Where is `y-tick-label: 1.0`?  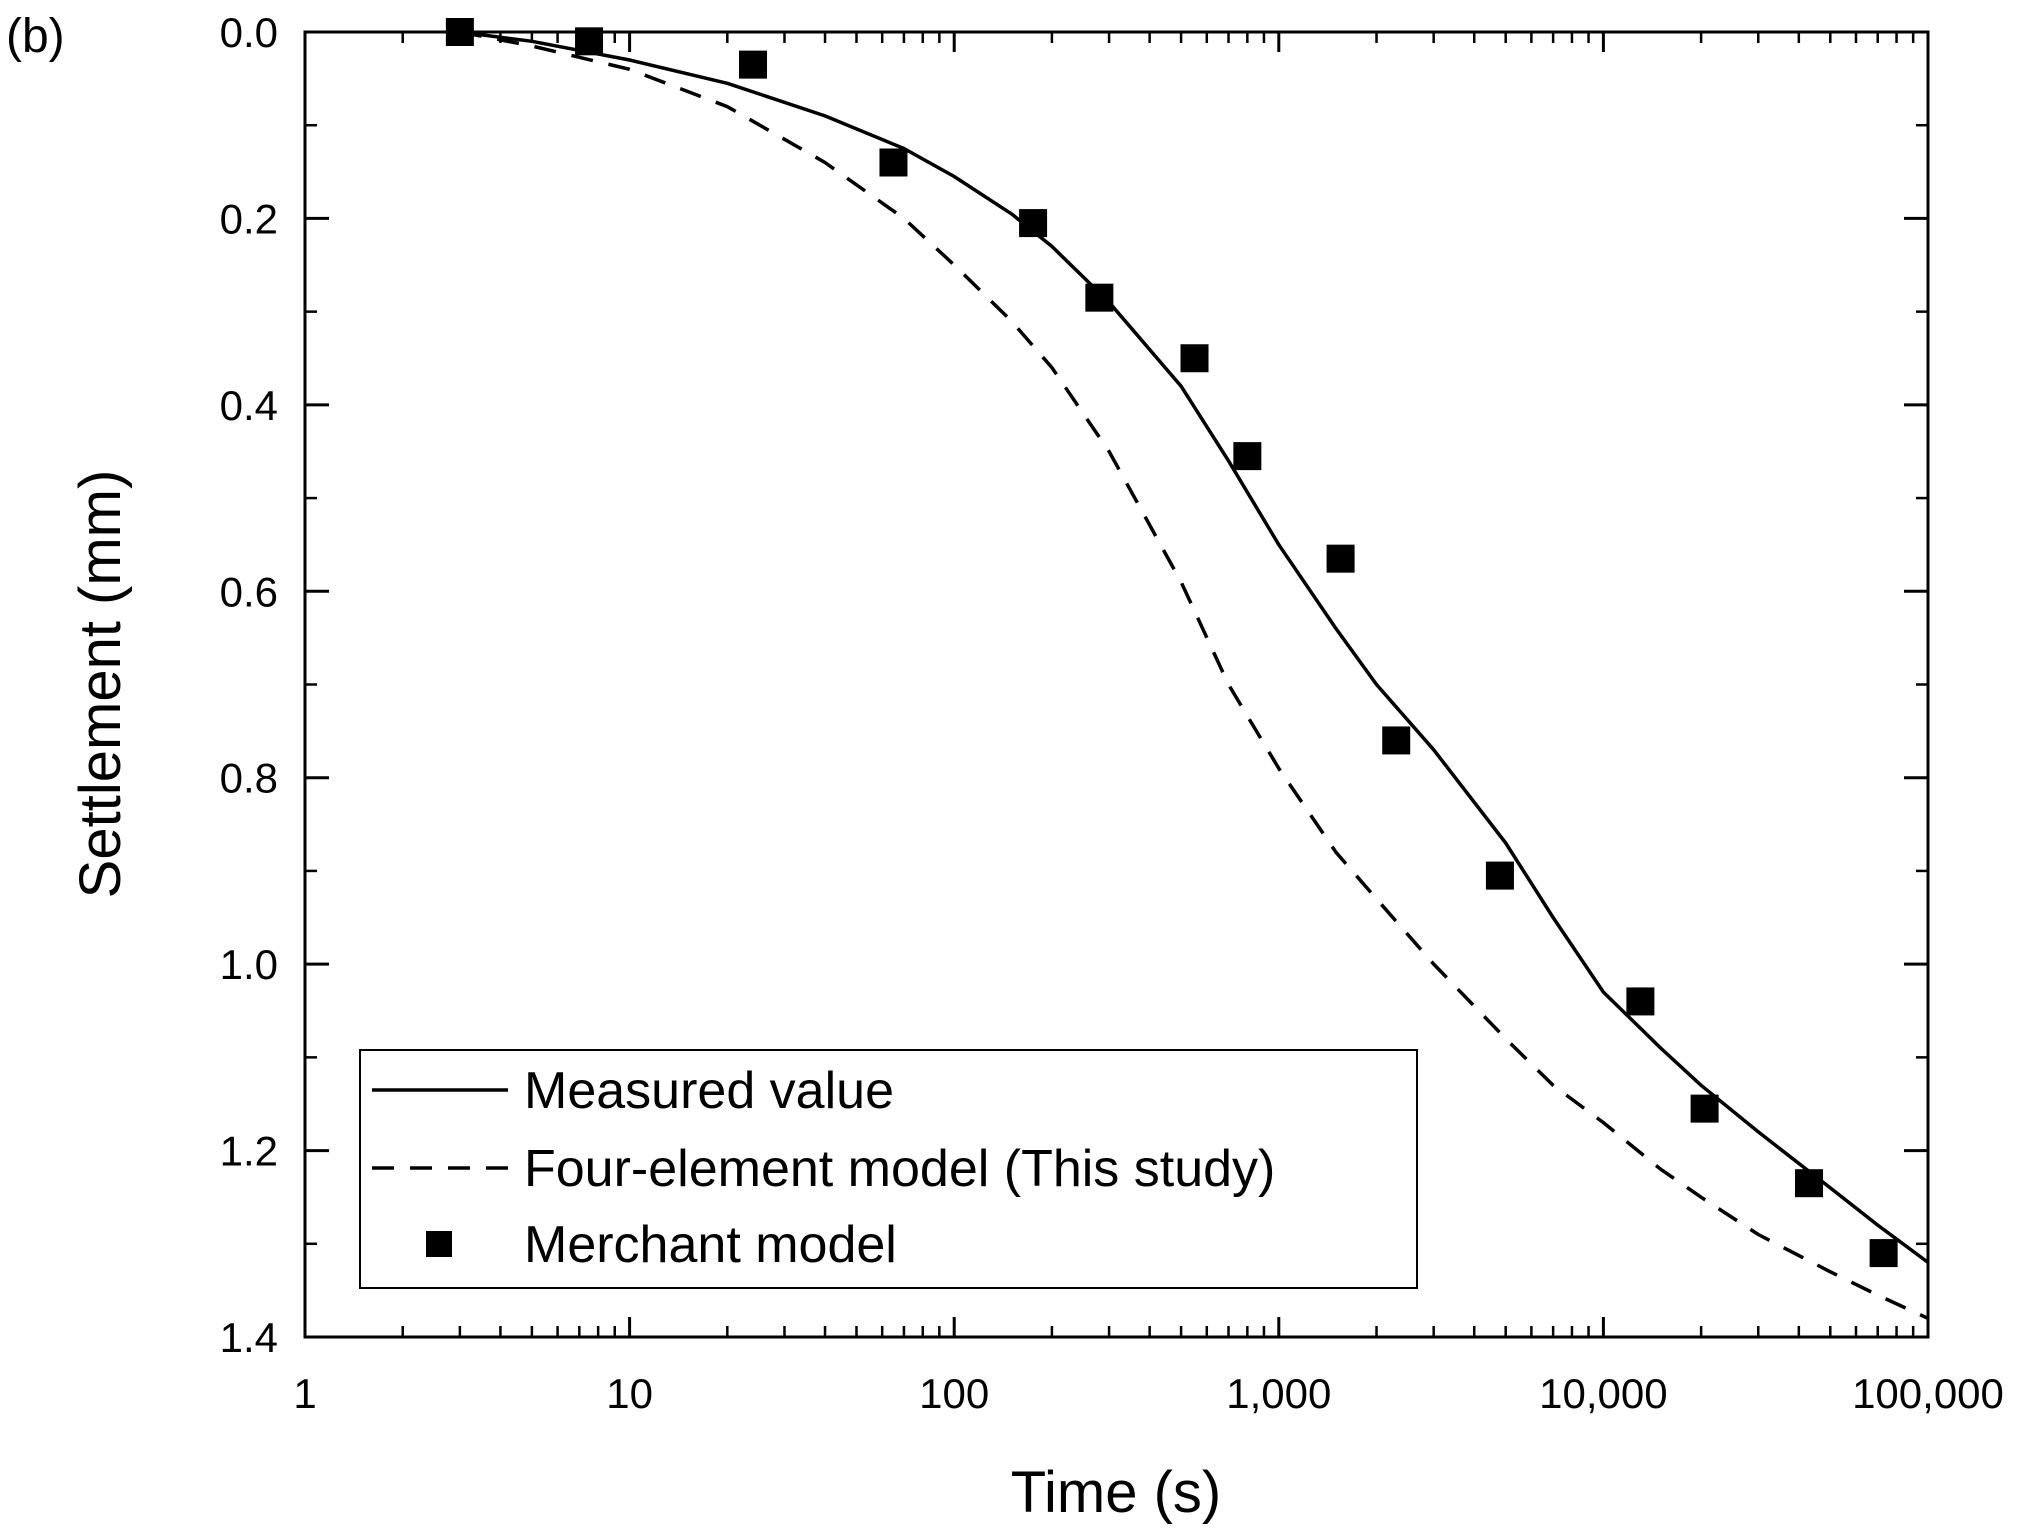 y-tick-label: 1.0 is located at coordinates (249, 964).